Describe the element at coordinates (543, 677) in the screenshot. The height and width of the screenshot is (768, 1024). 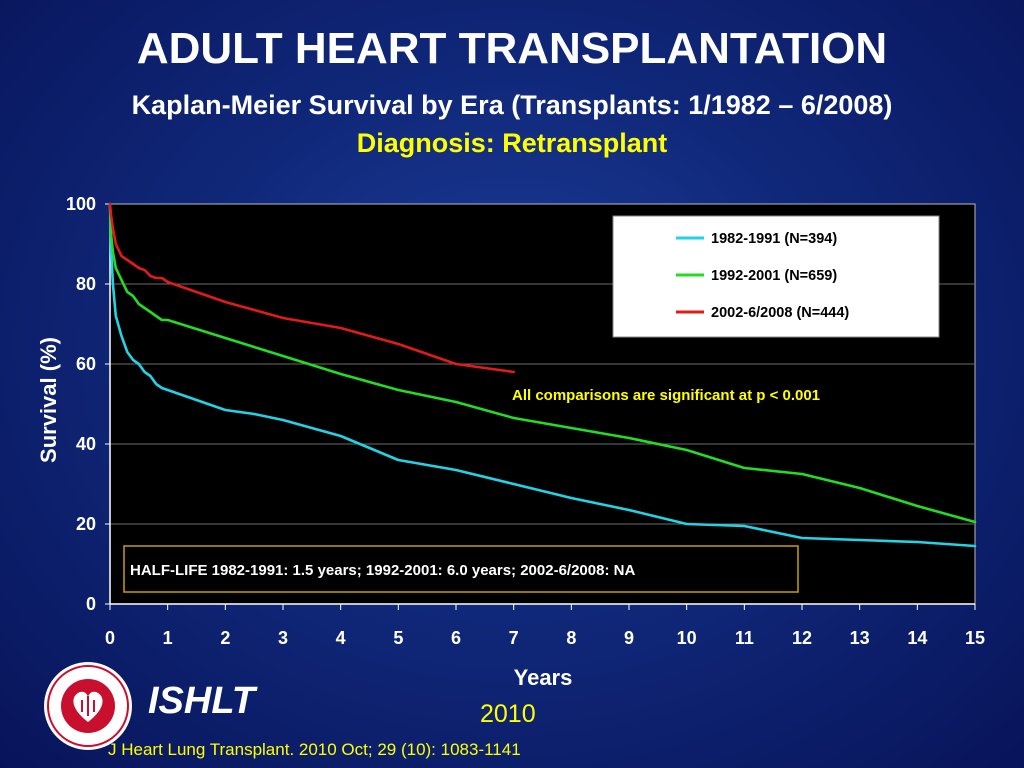
I see `x-axis-label: Years` at that location.